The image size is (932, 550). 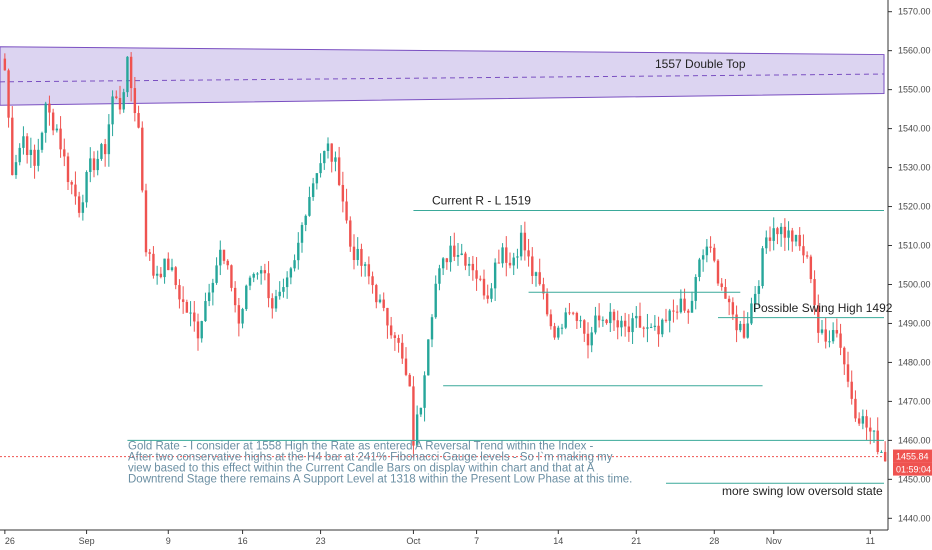 What do you see at coordinates (442, 78) in the screenshot?
I see `double-top-midline` at bounding box center [442, 78].